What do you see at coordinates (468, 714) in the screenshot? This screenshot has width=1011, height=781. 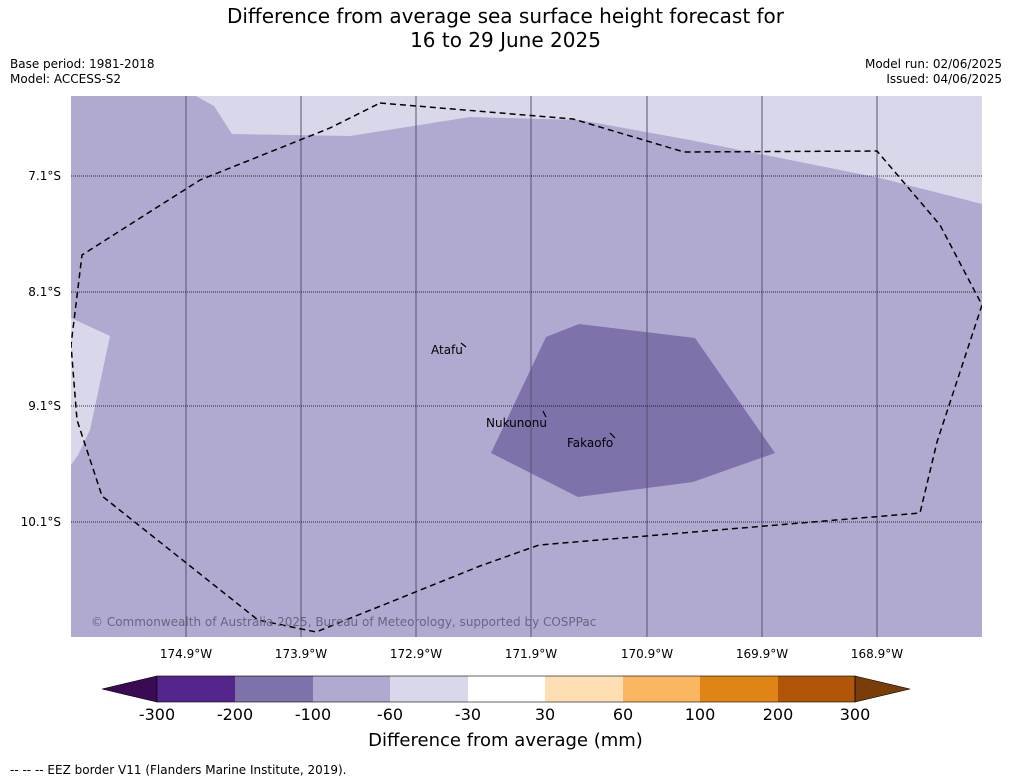 I see `colorbar-tick-5: -30` at bounding box center [468, 714].